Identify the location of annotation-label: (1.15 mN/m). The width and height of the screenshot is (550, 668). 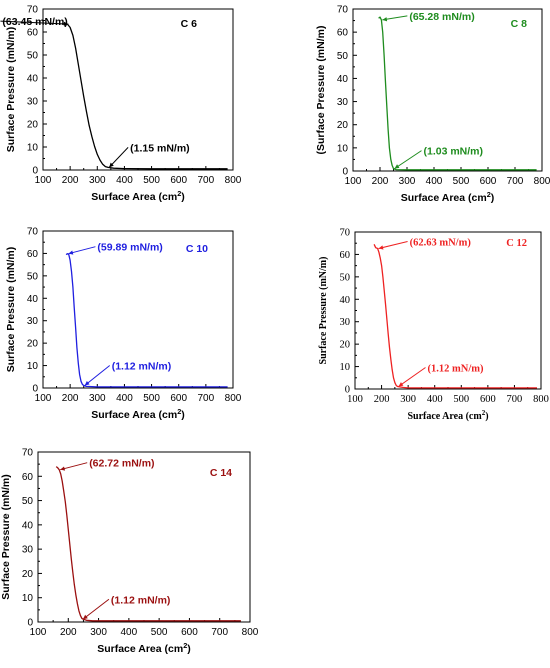
(160, 148).